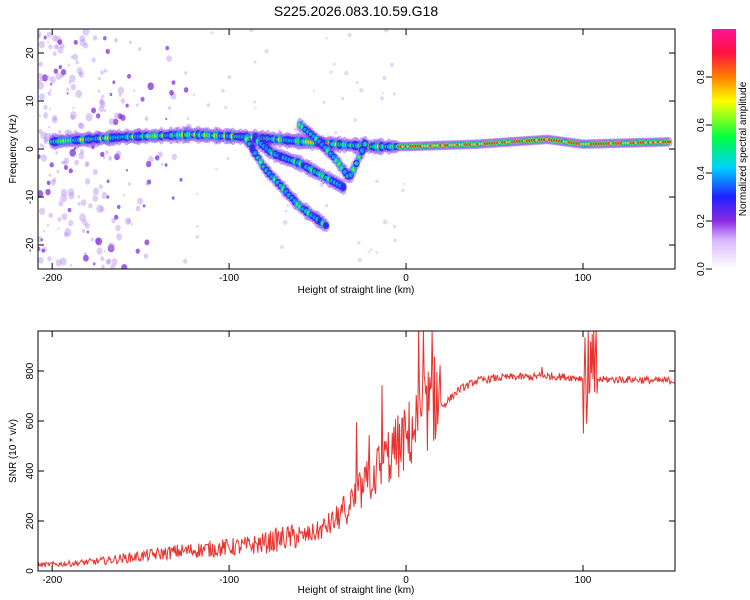 The width and height of the screenshot is (750, 600). Describe the element at coordinates (30, 520) in the screenshot. I see `y-tick-label: 200` at that location.